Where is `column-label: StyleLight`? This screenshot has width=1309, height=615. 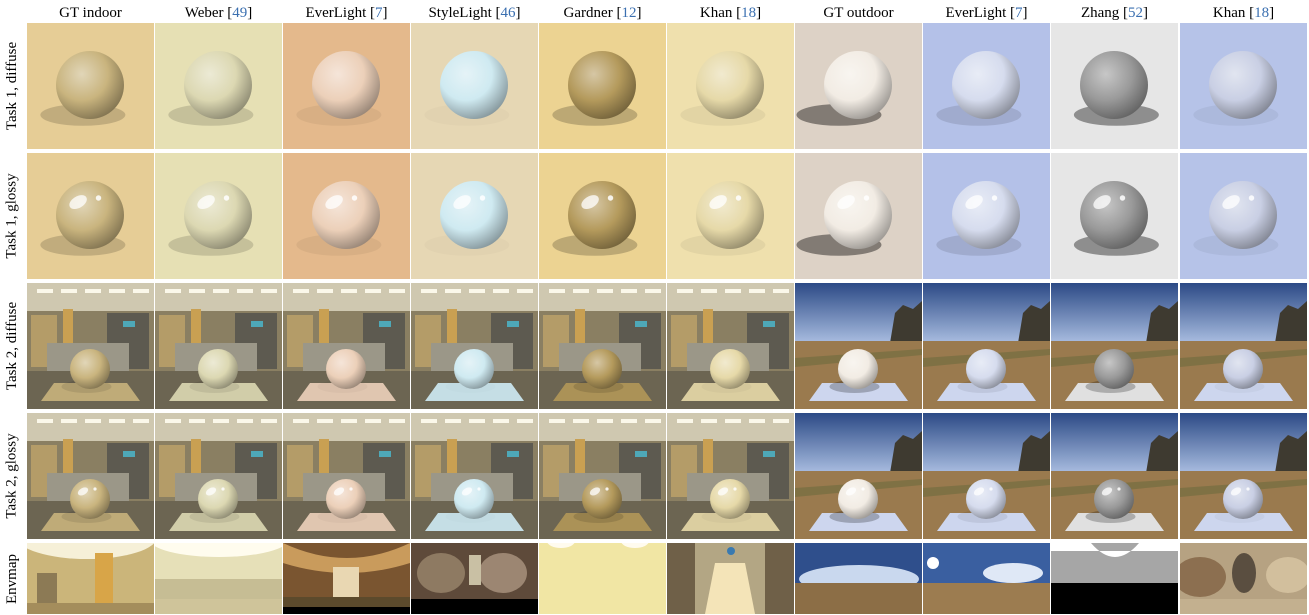 column-label: StyleLight is located at coordinates (460, 13).